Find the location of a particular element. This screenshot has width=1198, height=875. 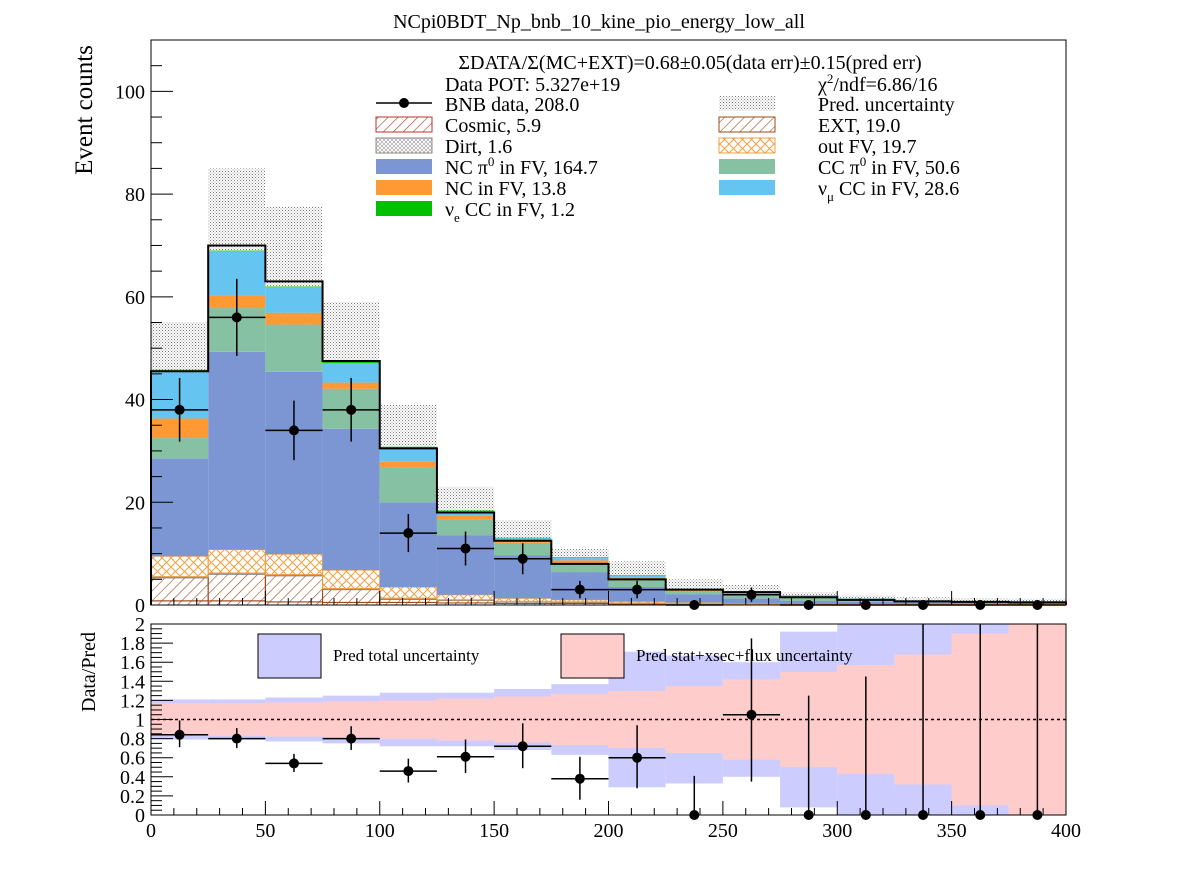

ratio-y-tick-label: 1.8 is located at coordinates (132, 644).